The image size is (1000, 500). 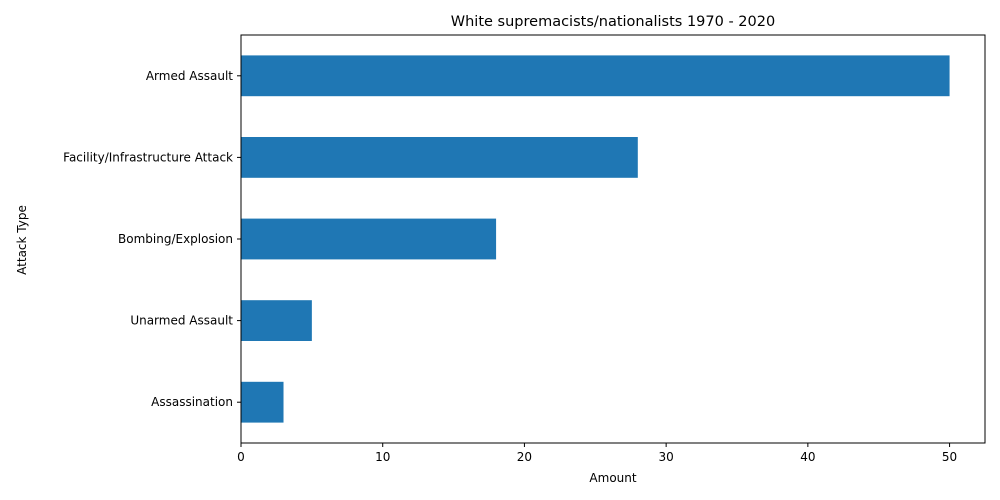 I want to click on y-tick-label: Assassination, so click(x=192, y=402).